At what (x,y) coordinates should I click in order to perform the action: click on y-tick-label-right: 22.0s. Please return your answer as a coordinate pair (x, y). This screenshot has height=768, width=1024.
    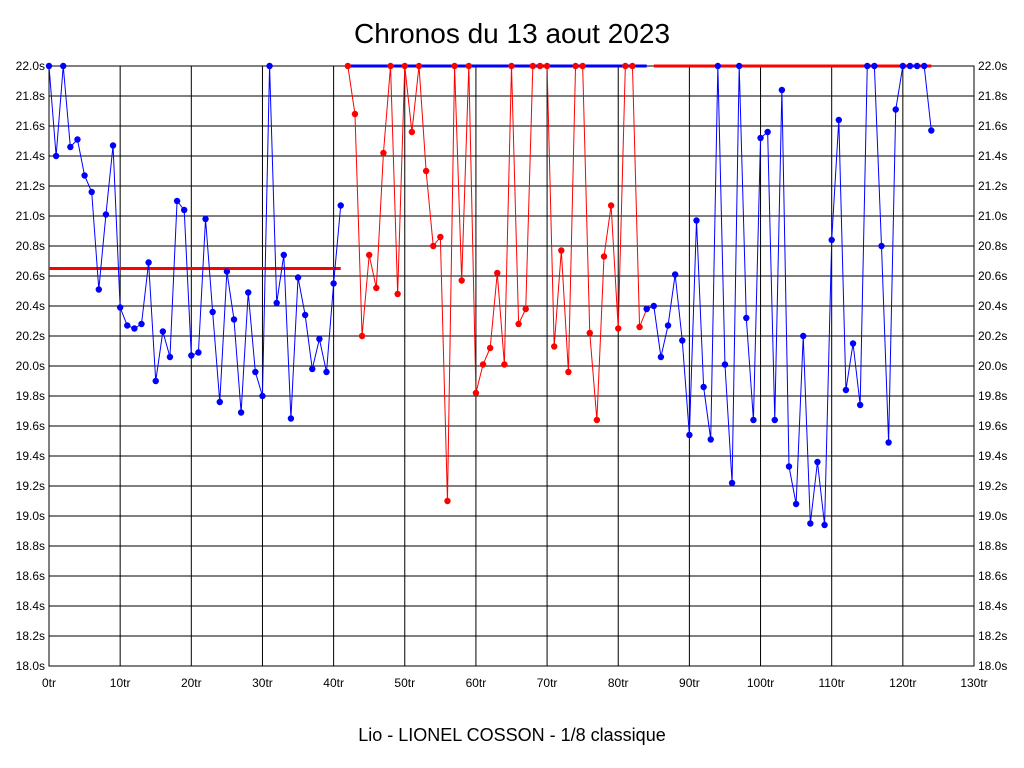
    Looking at the image, I should click on (992, 66).